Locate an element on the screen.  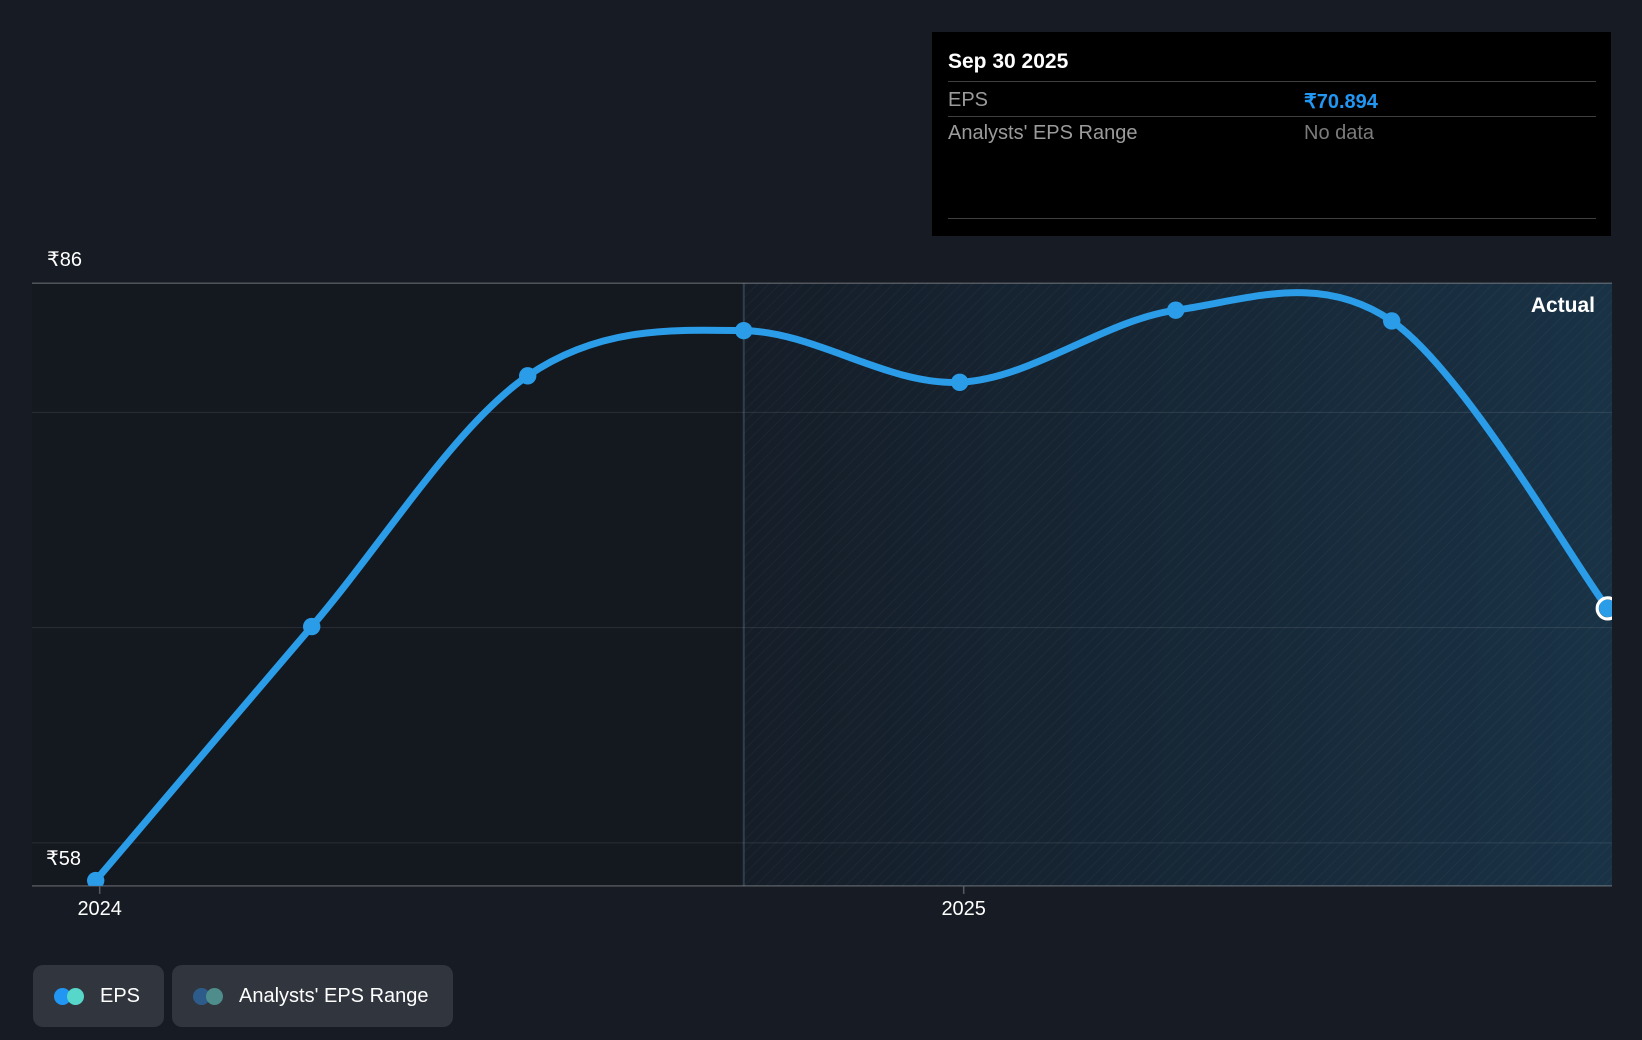
legend-eps-label: EPS is located at coordinates (120, 995).